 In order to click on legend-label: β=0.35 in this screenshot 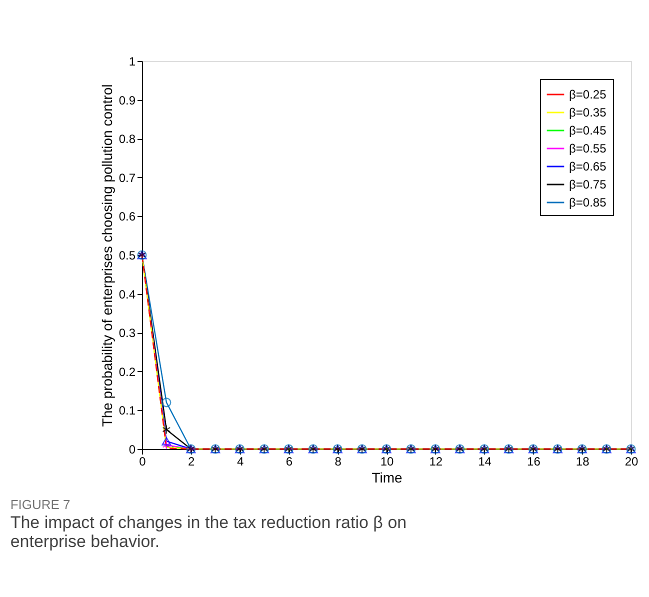, I will do `click(588, 113)`.